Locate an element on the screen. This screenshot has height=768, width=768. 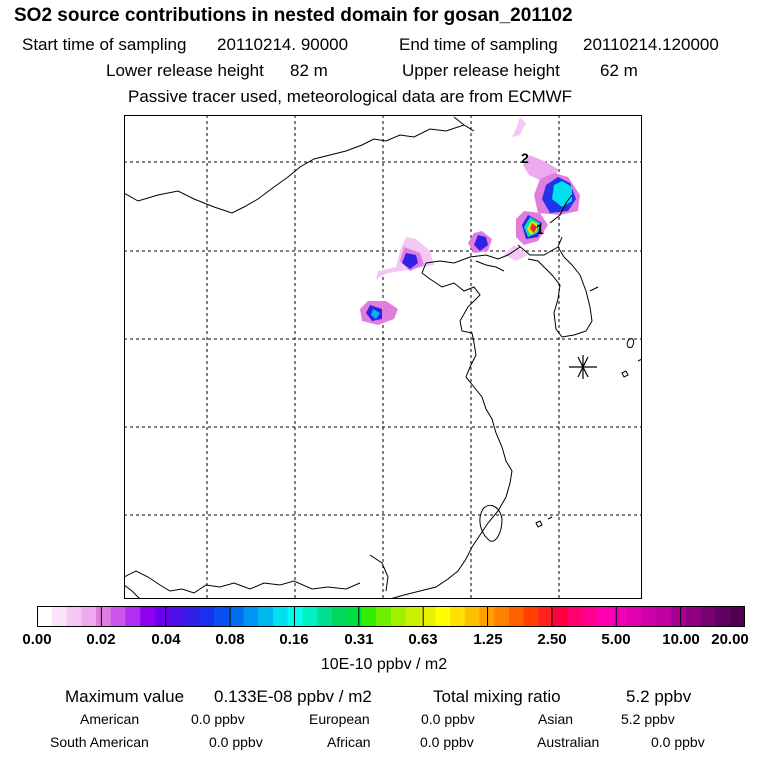
colorbar-units: 10E-10 ppbv / m2 is located at coordinates (384, 664).